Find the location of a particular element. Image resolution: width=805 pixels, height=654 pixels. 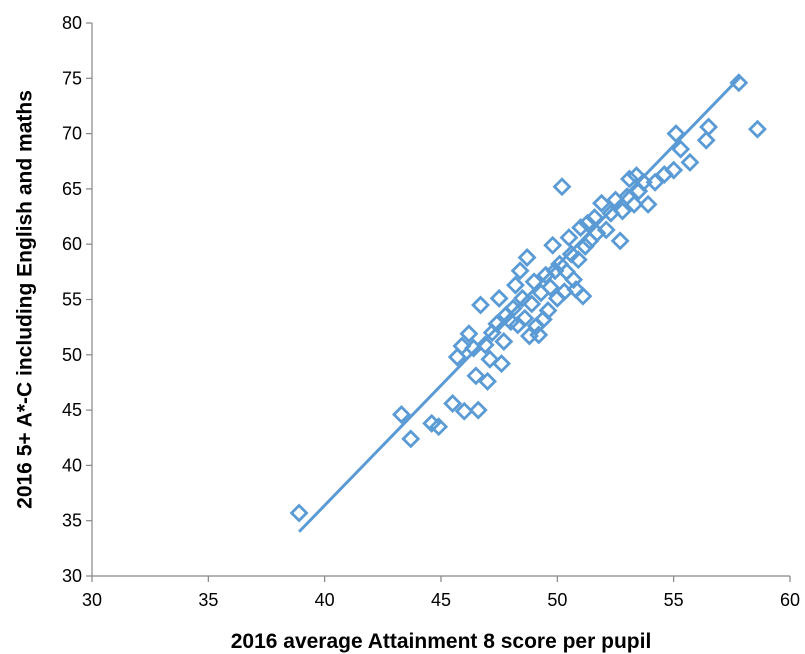

y-tick-label: 30 is located at coordinates (72, 576).